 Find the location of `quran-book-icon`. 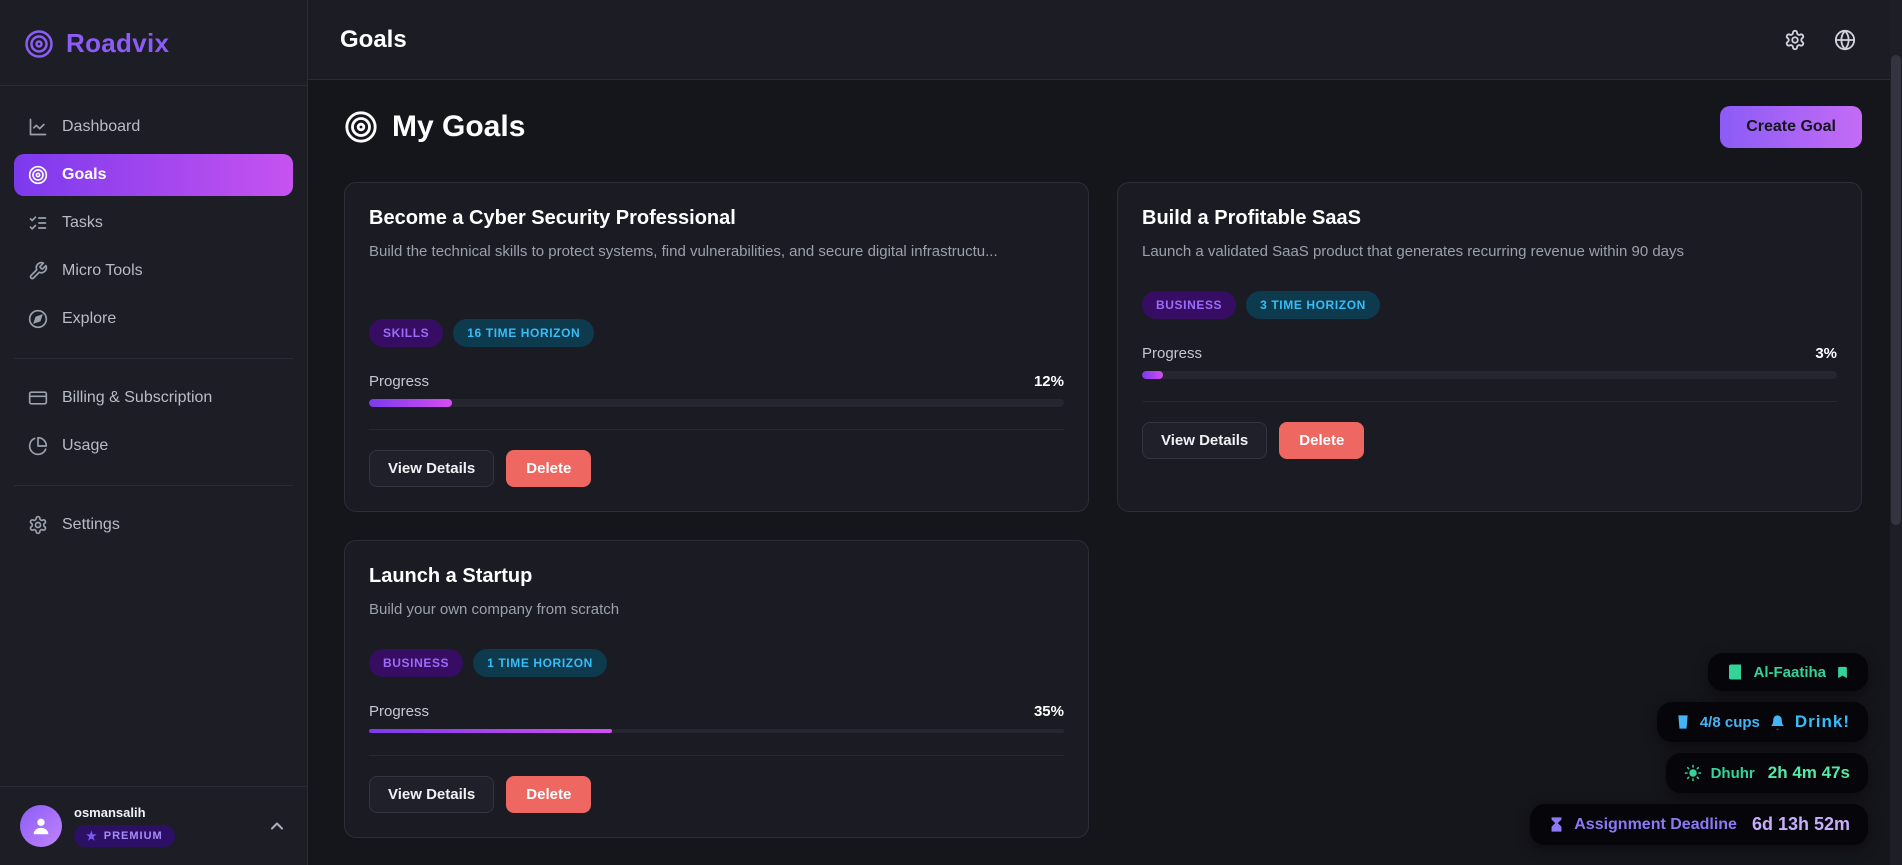

quran-book-icon is located at coordinates (1735, 672).